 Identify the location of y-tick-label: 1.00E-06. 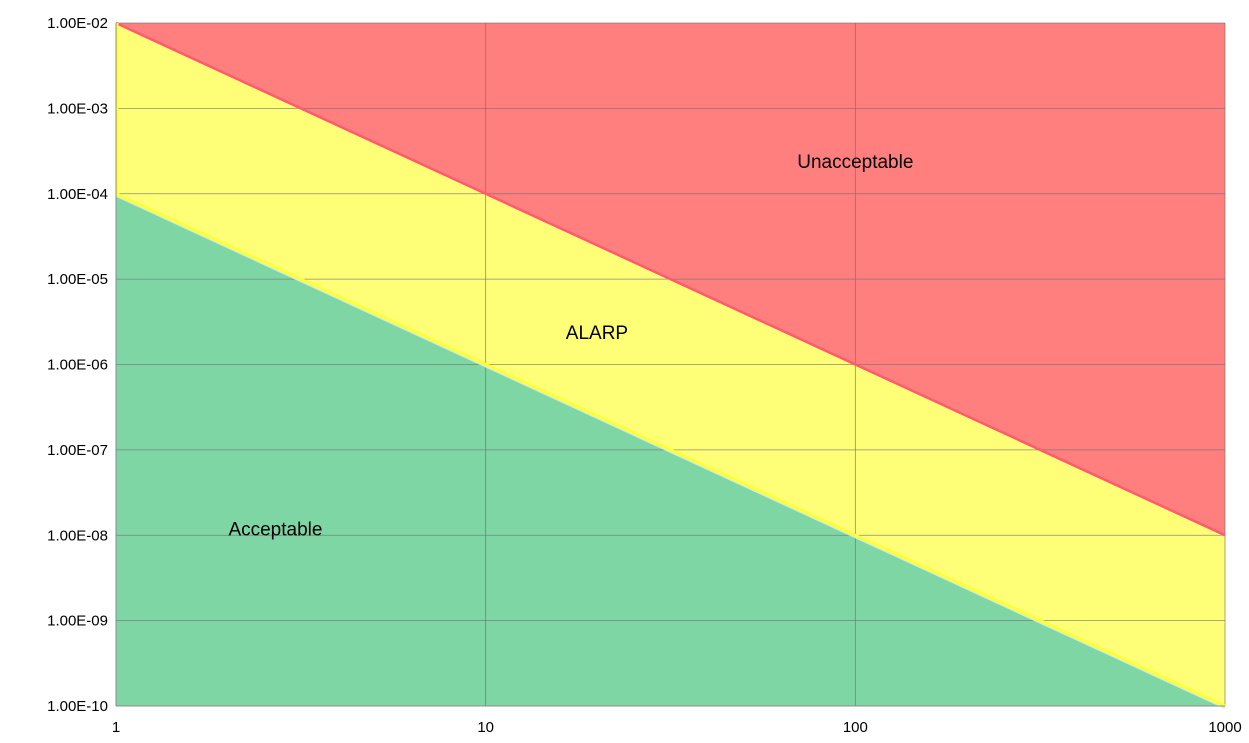
(77, 365).